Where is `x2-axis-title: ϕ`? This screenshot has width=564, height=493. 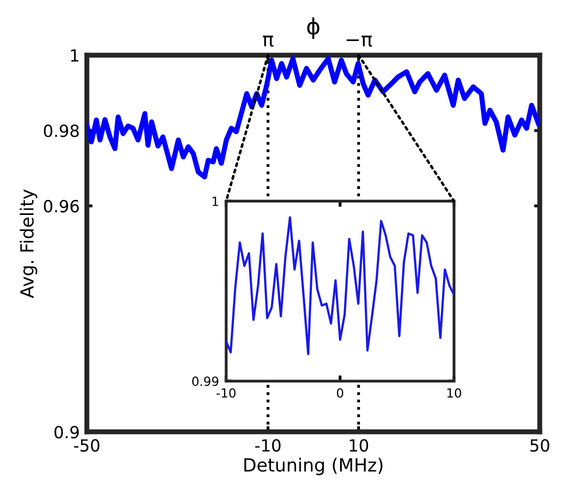 x2-axis-title: ϕ is located at coordinates (313, 28).